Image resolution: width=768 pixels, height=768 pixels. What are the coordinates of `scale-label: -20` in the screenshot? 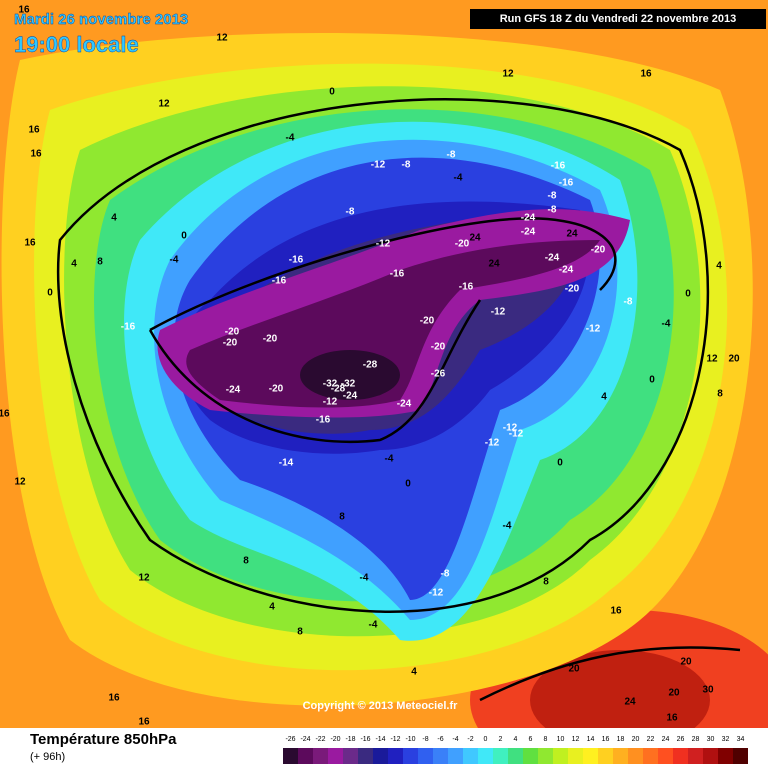 It's located at (335, 739).